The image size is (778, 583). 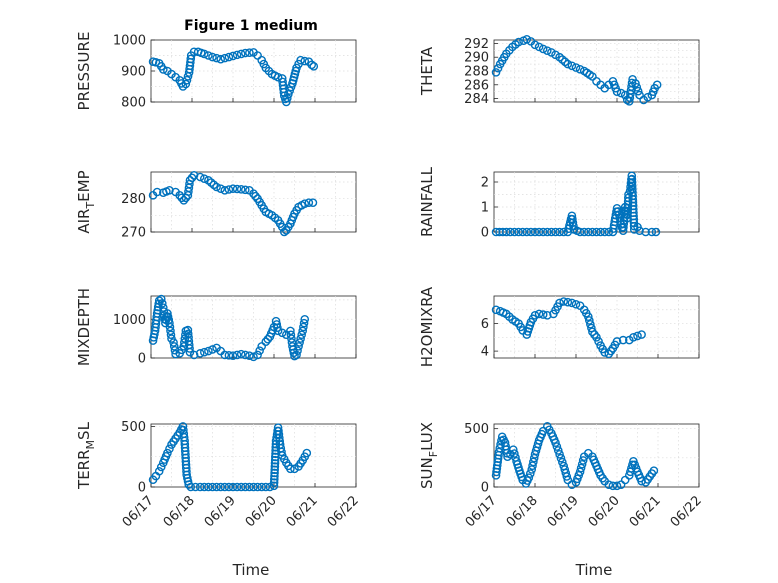 What do you see at coordinates (216, 327) in the screenshot?
I see `subplot-4: 0 1000 MIXDEPTH` at bounding box center [216, 327].